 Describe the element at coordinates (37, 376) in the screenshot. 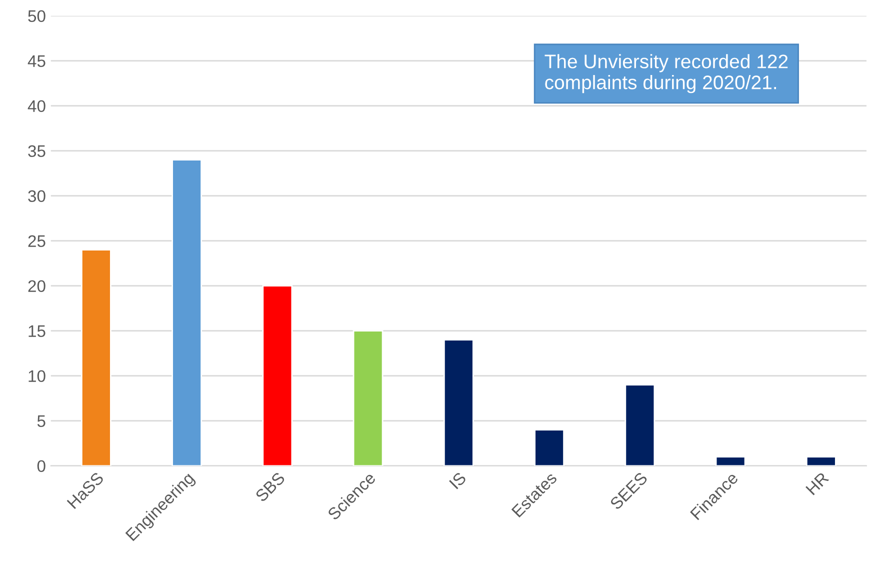

I see `y-tick-label: 10` at that location.